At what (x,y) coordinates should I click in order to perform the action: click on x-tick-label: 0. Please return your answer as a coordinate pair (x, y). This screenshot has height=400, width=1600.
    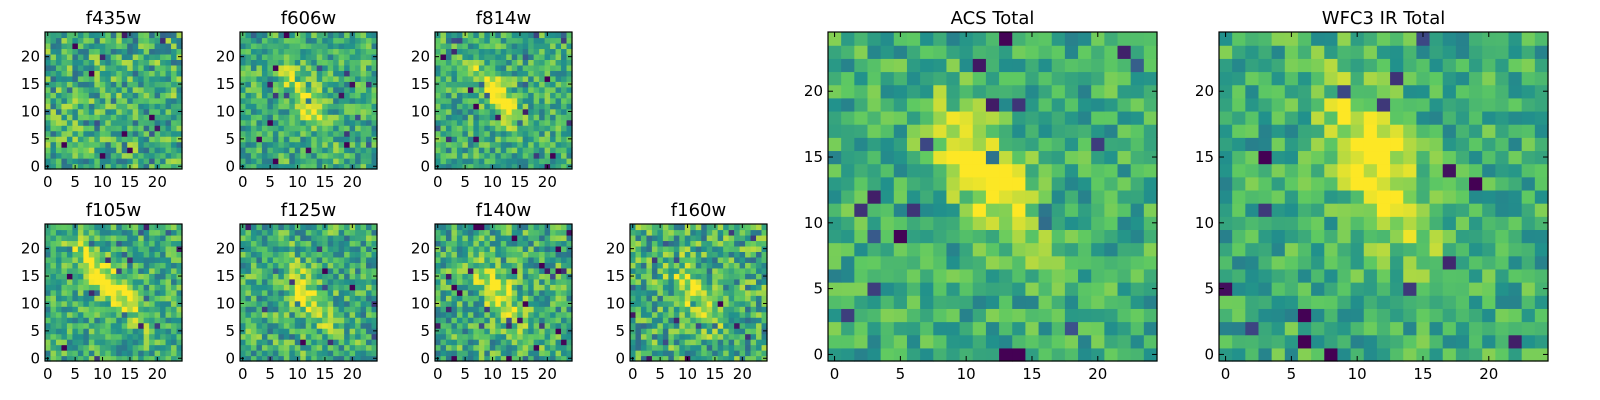
    Looking at the image, I should click on (243, 182).